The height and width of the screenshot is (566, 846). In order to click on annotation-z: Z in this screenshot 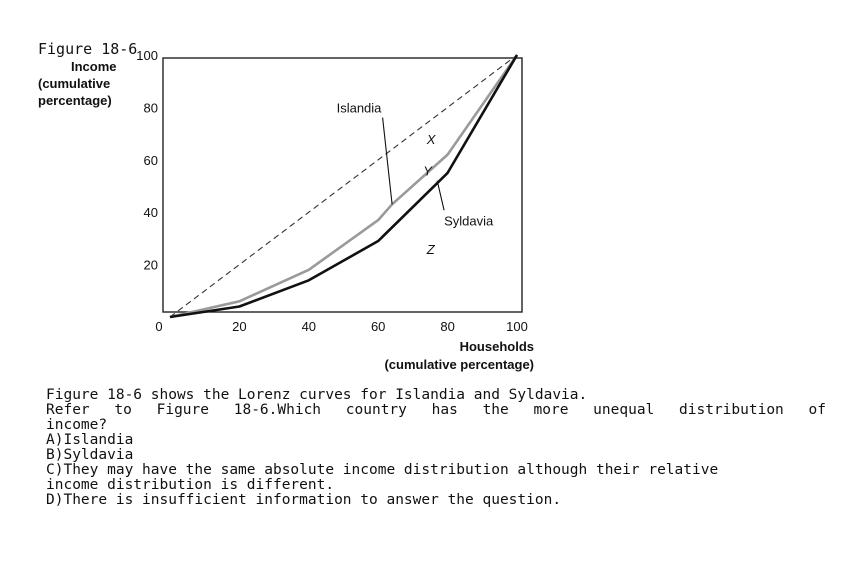, I will do `click(431, 249)`.